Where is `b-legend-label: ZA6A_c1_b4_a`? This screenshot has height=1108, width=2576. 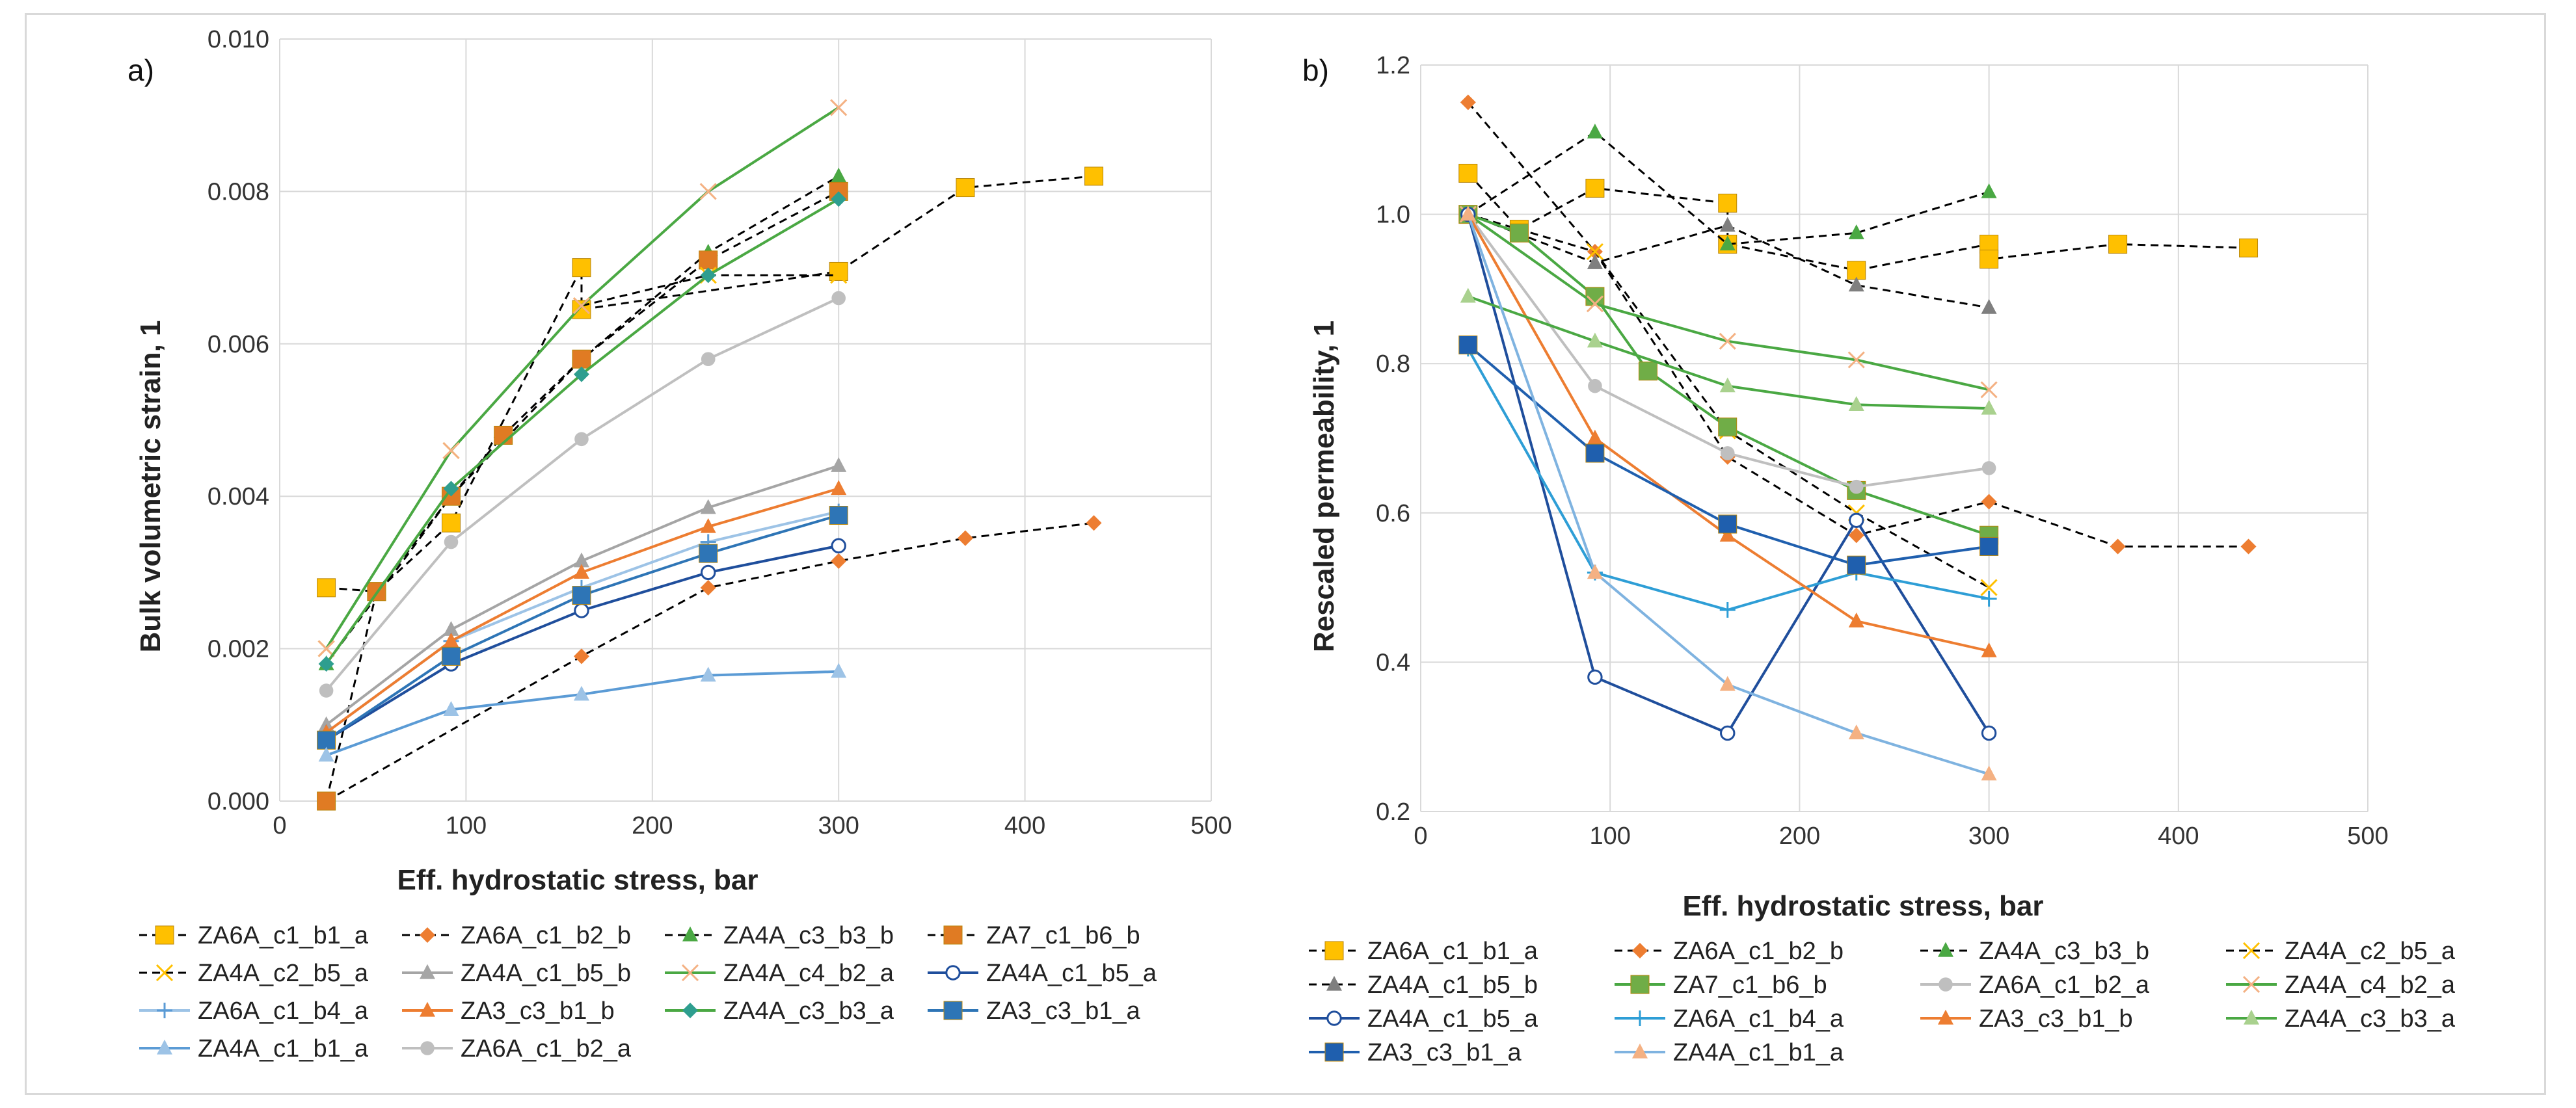 b-legend-label: ZA6A_c1_b4_a is located at coordinates (1758, 1019).